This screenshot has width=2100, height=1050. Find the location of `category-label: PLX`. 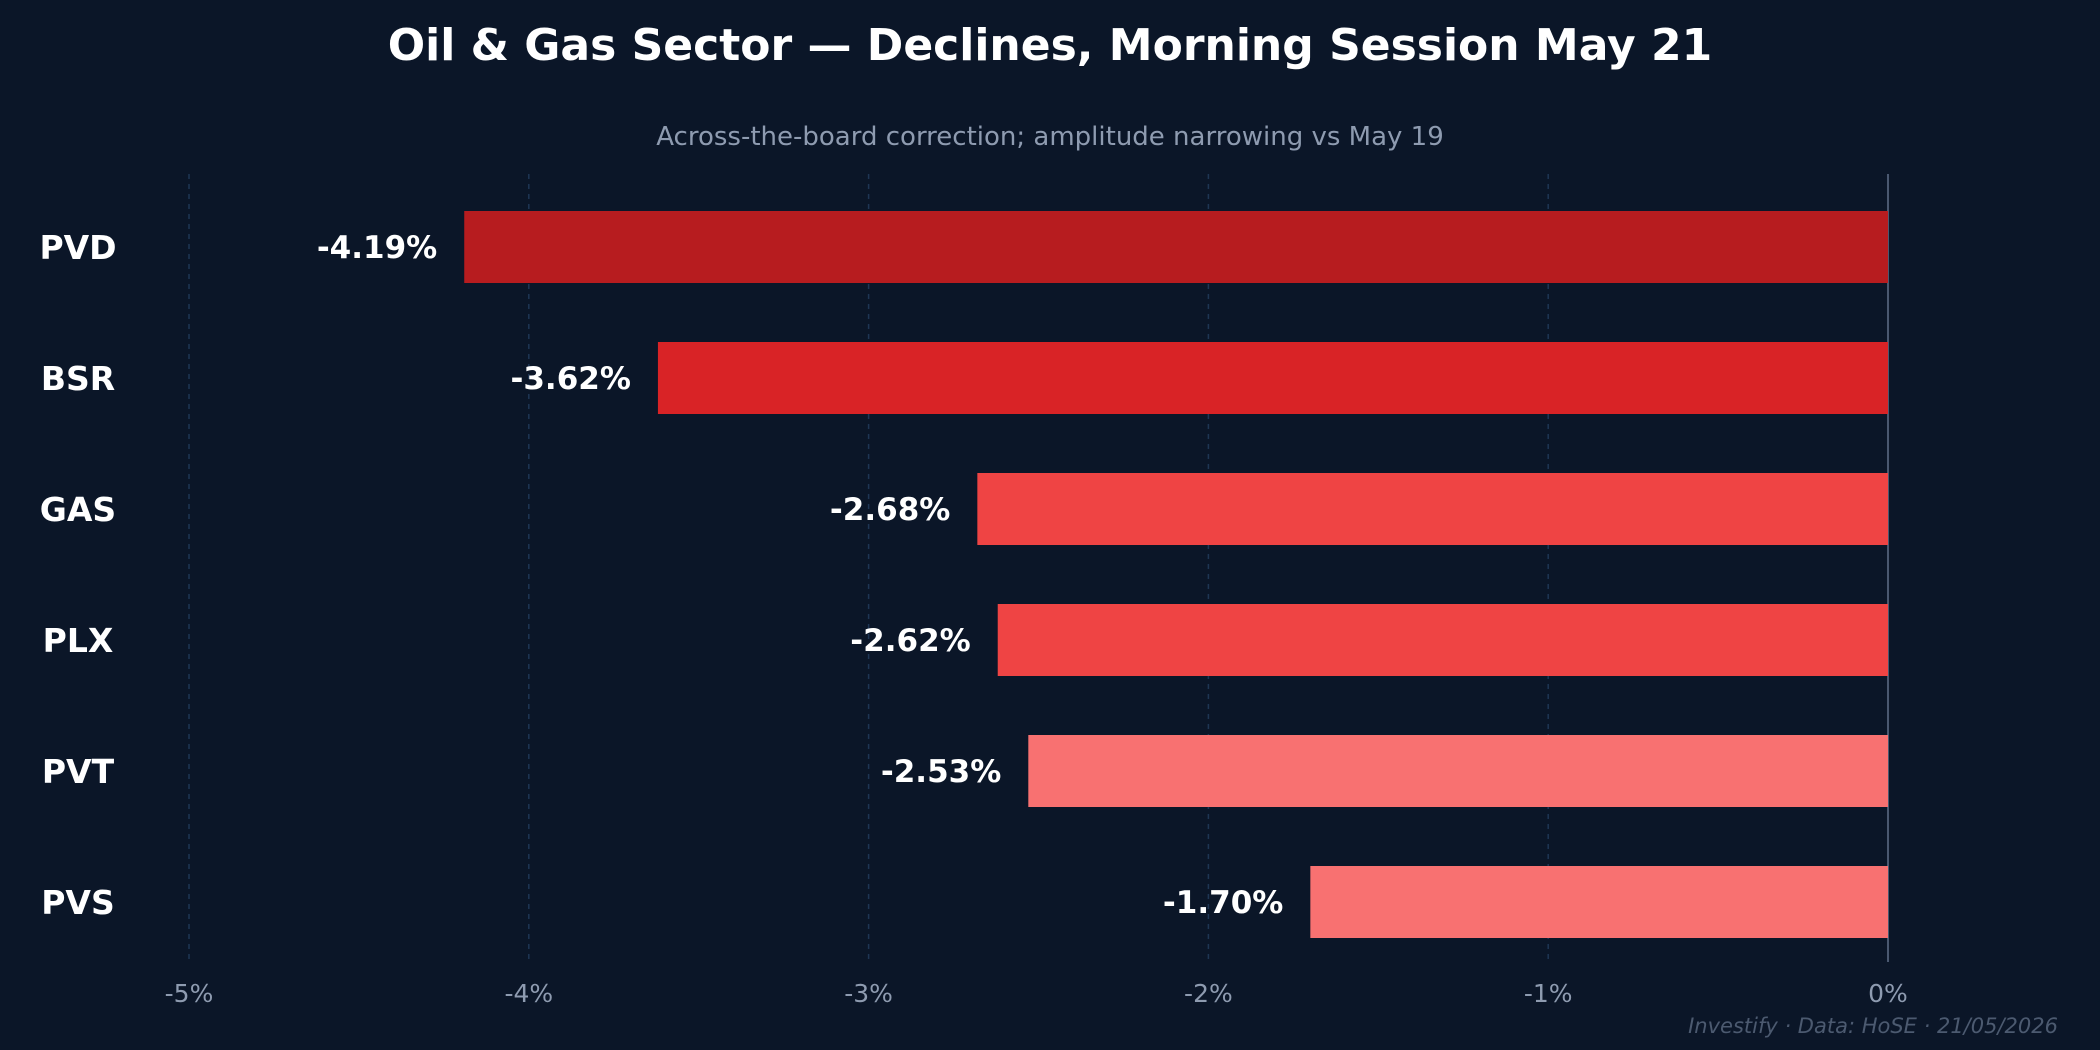

category-label: PLX is located at coordinates (78, 640).